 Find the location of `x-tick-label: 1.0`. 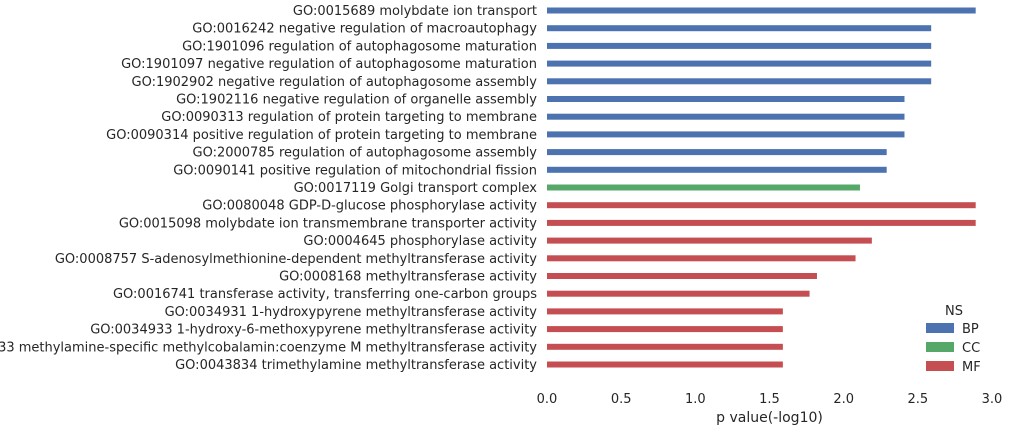

x-tick-label: 1.0 is located at coordinates (695, 399).